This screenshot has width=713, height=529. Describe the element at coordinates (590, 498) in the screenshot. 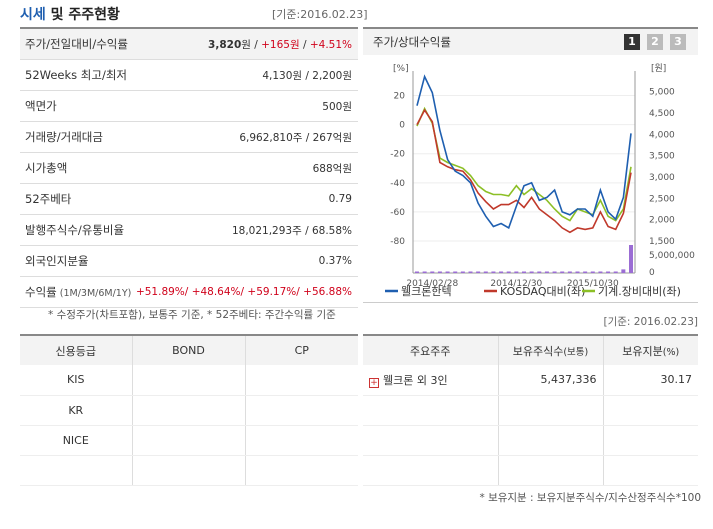

I see `footnote-holdings: * 보유지분 : 보유지분주식수/지수산정주식수*100` at that location.